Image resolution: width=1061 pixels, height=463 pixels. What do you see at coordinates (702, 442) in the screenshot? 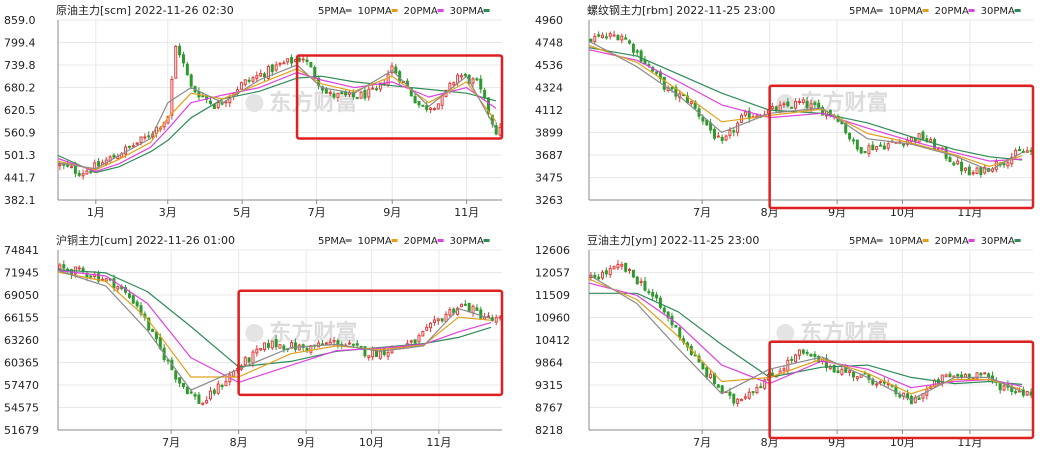
I see `x-tick-label: 7月` at bounding box center [702, 442].